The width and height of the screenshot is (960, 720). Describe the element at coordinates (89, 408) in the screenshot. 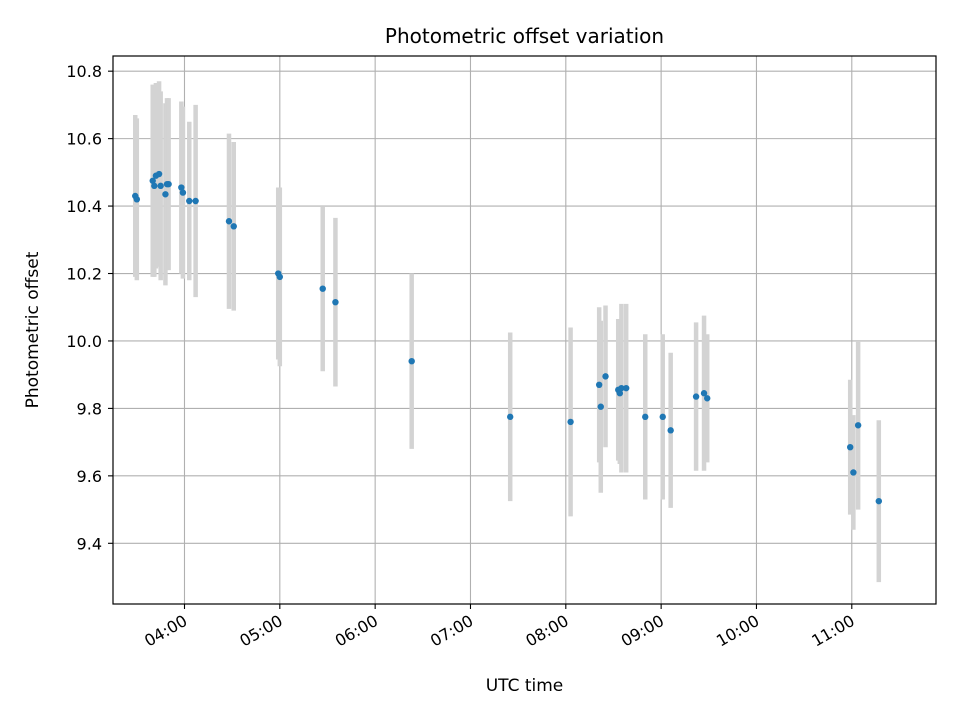

I see `y-tick-label: 9.8` at that location.